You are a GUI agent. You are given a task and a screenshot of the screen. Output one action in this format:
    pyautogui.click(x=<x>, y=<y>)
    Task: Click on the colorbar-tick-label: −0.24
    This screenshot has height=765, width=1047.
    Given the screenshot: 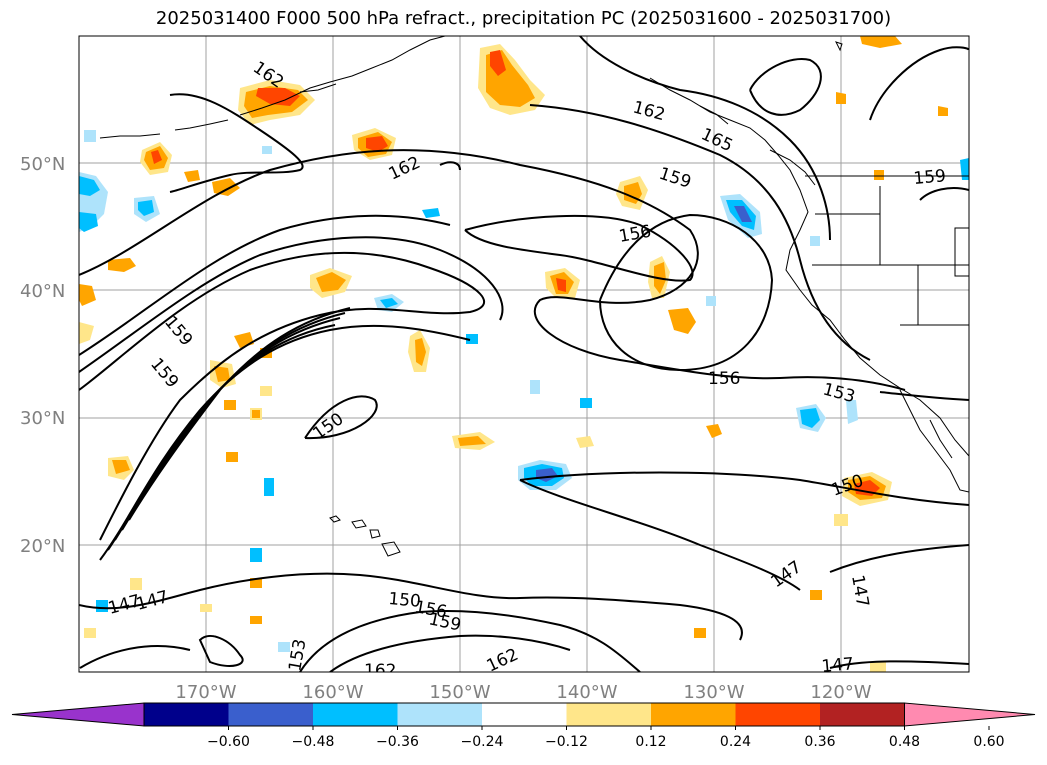 What is the action you would take?
    pyautogui.click(x=482, y=742)
    